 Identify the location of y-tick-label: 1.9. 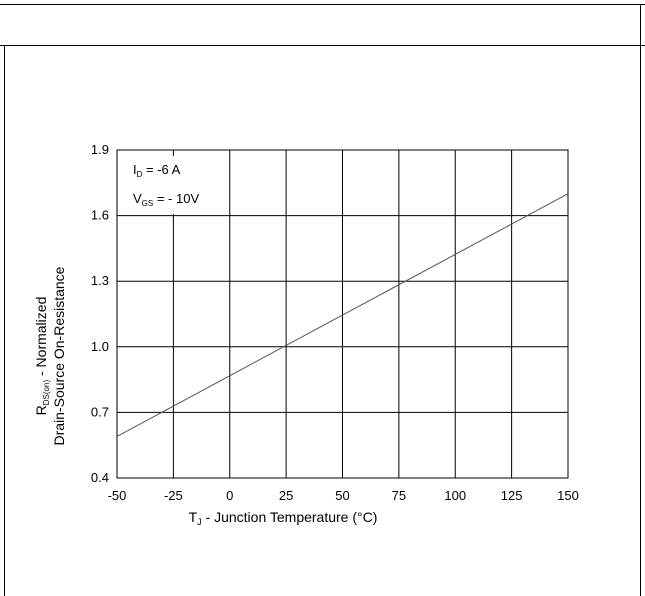
(100, 149).